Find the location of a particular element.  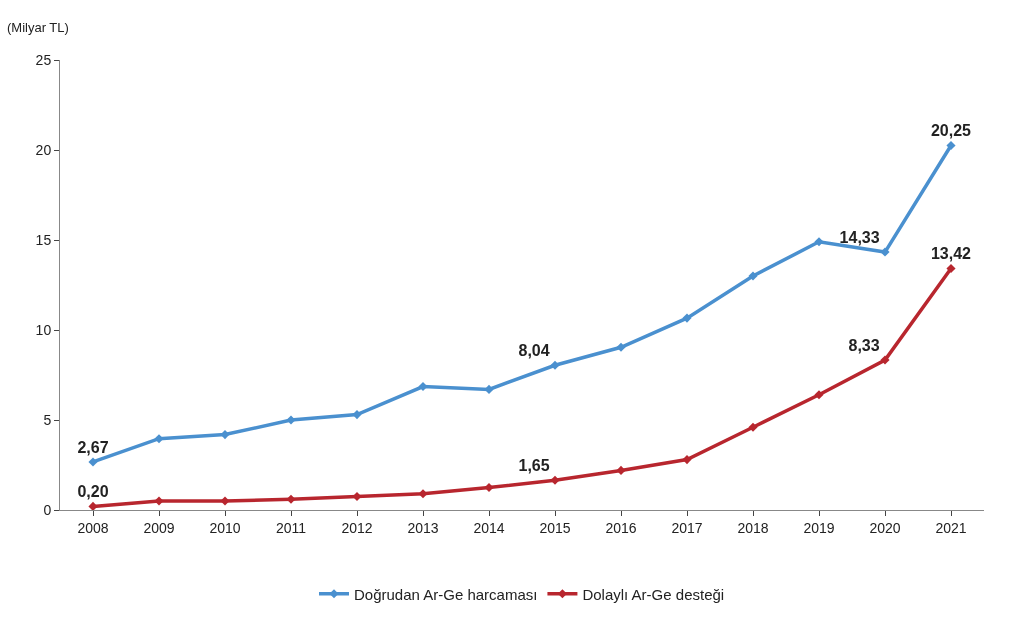

data-label: 1,65 is located at coordinates (534, 465).